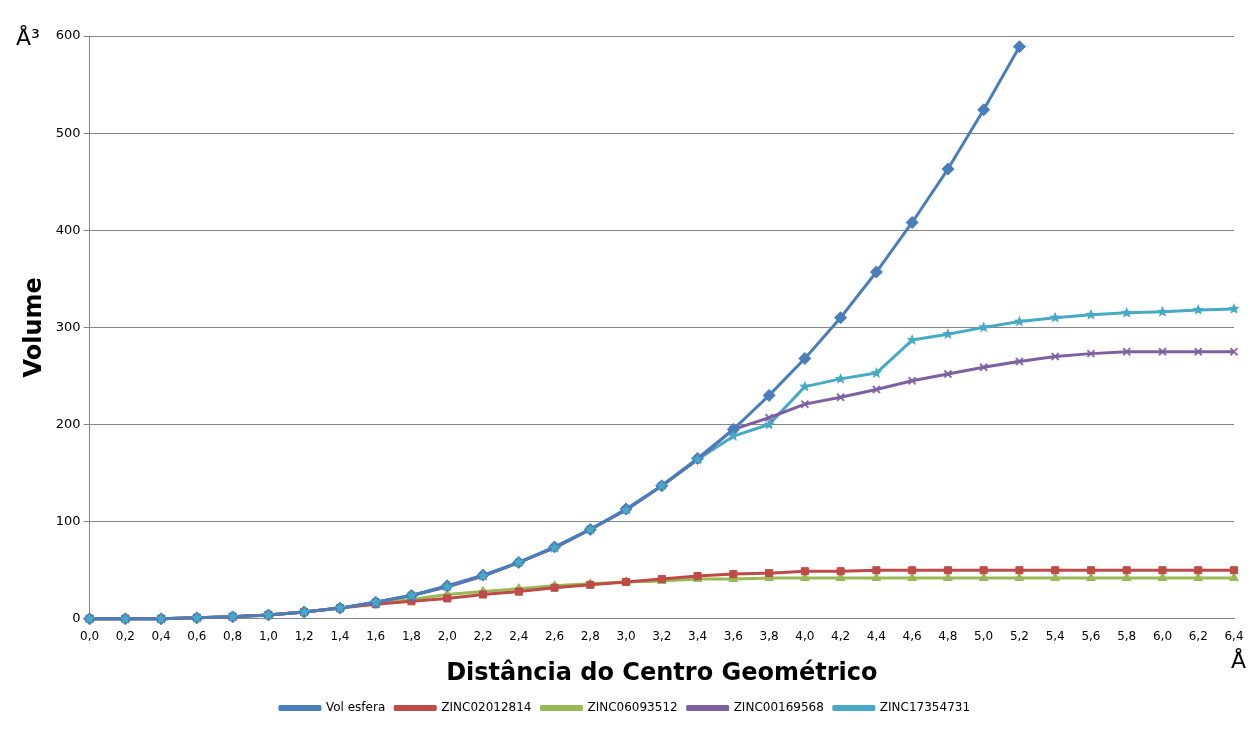 The height and width of the screenshot is (740, 1257). I want to click on x-tick-label: 1,0, so click(268, 636).